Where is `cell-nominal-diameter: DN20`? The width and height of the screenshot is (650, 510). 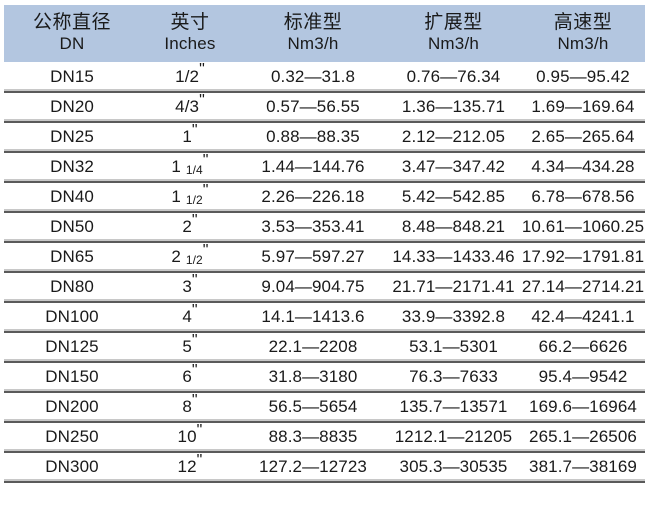 cell-nominal-diameter: DN20 is located at coordinates (72, 108).